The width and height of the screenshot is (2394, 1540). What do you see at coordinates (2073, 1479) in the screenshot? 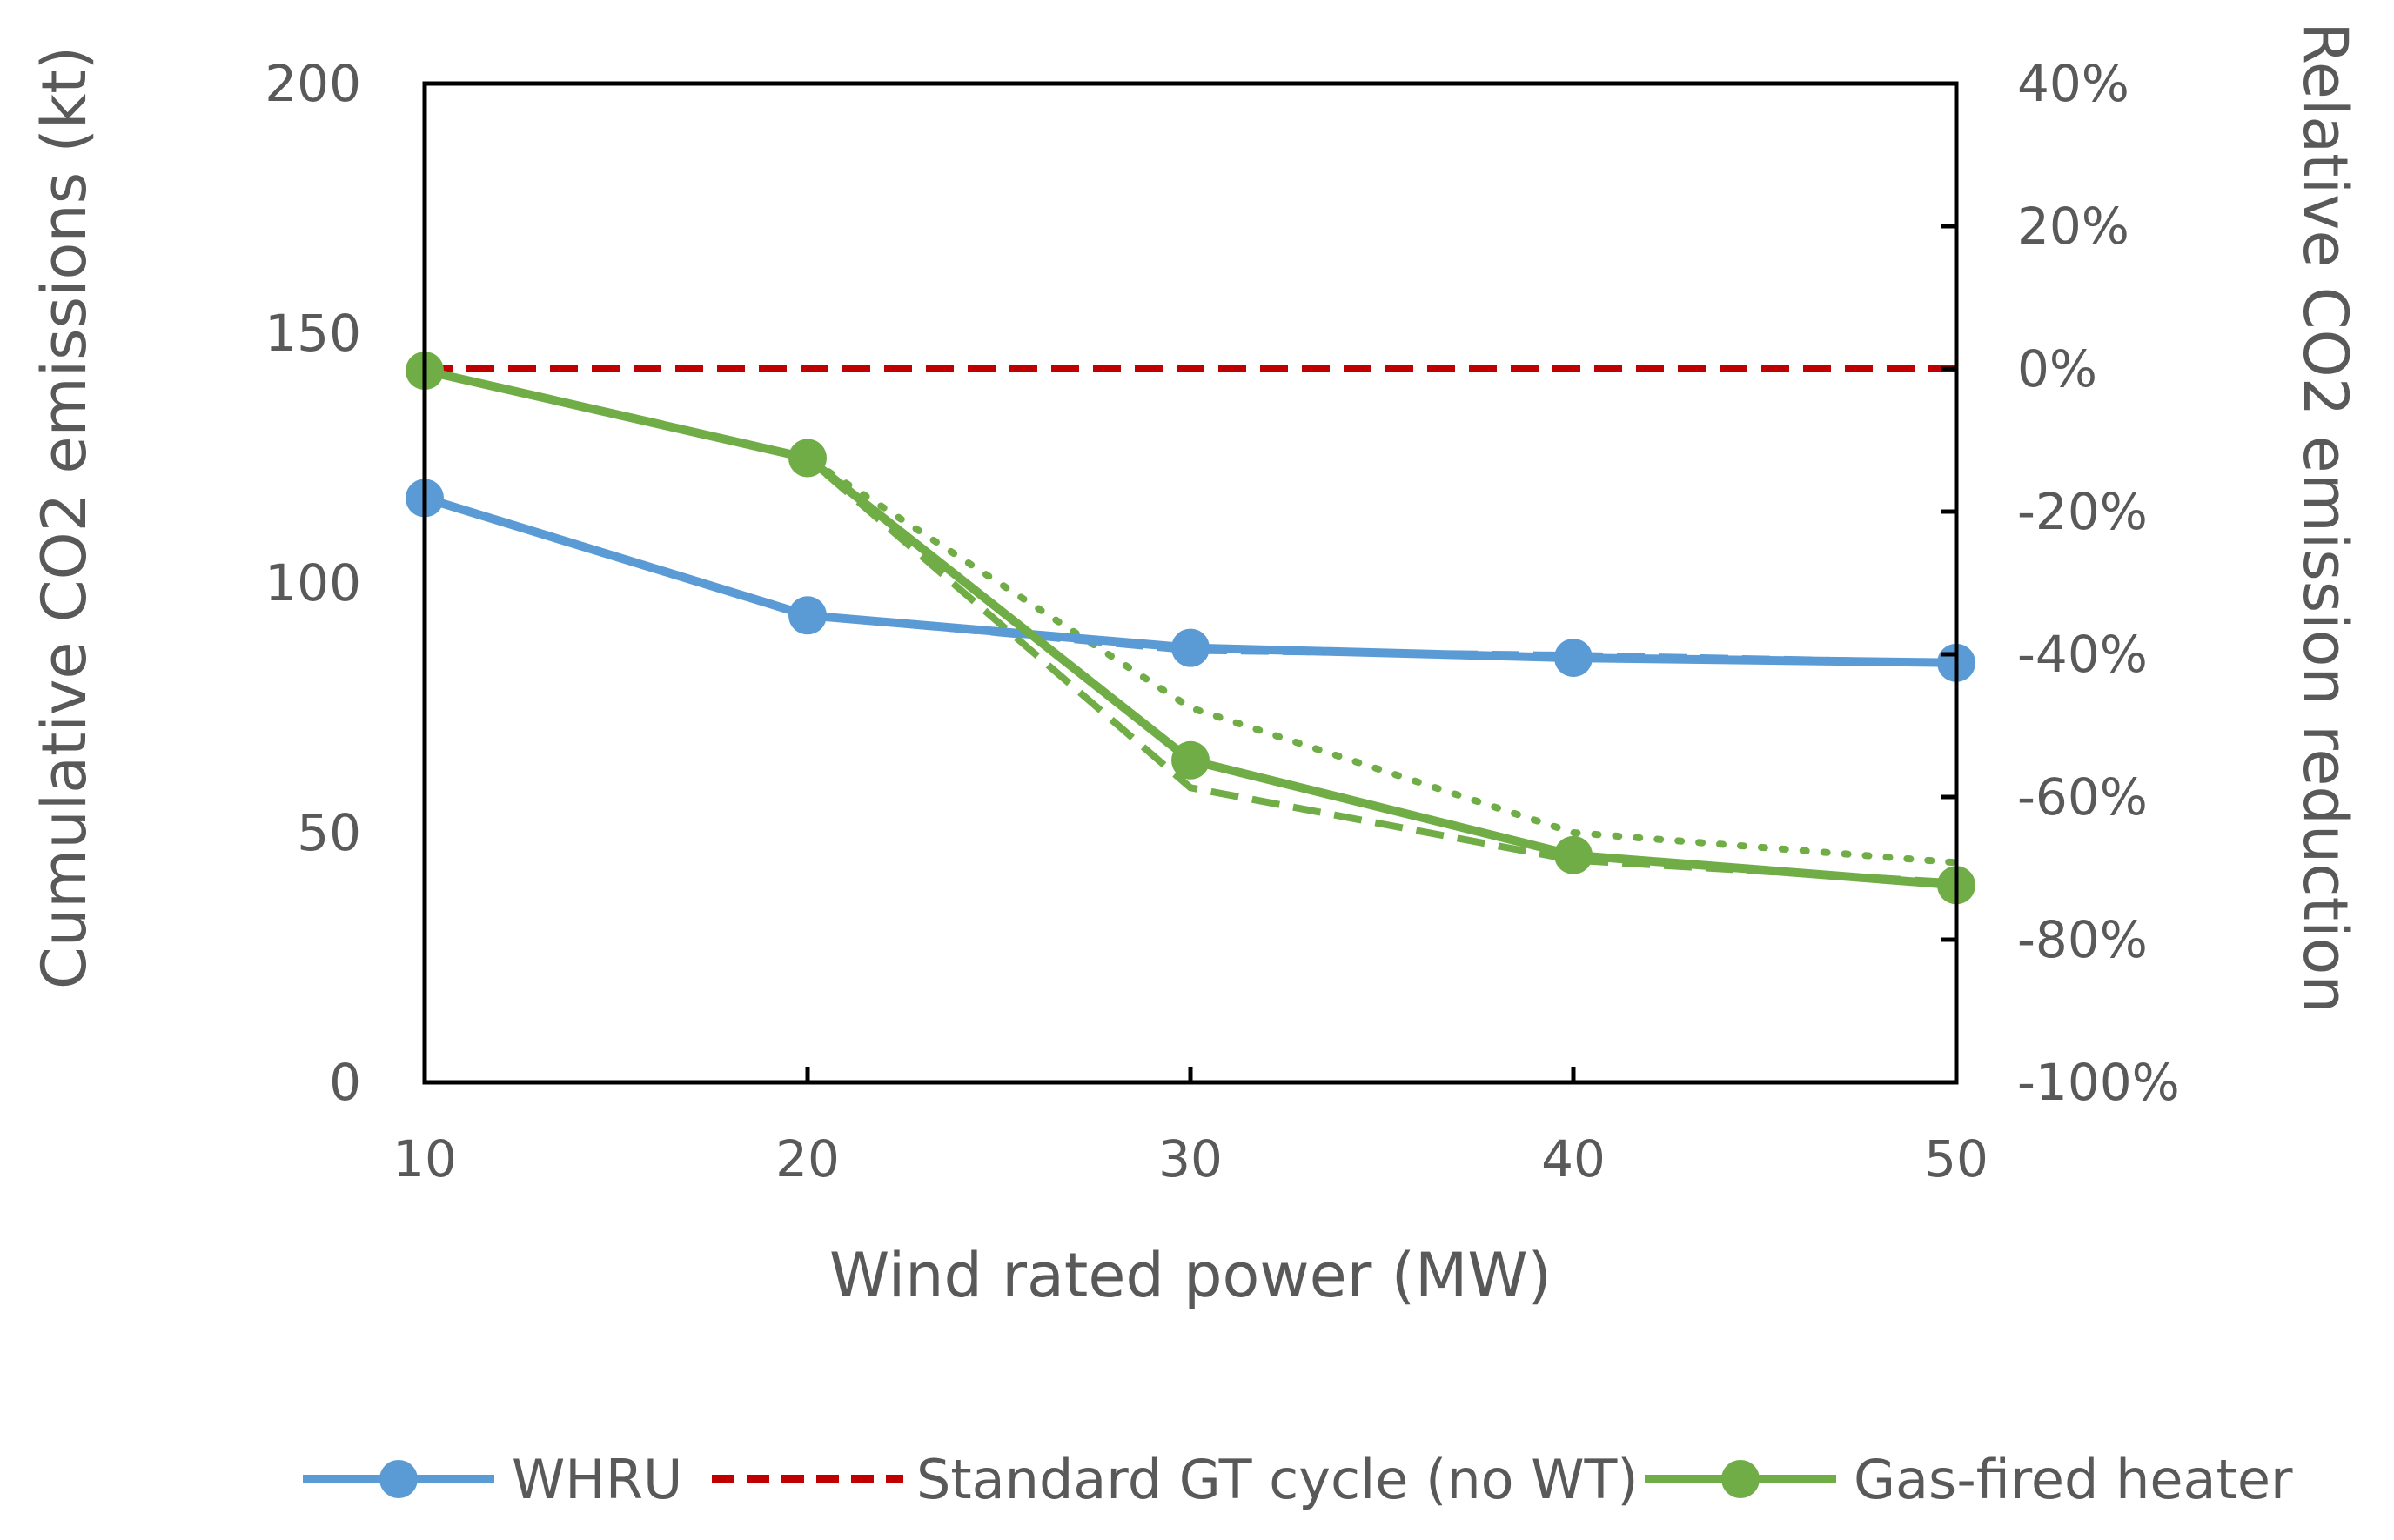
I see `legend-label-gas-fired-heater: Gas-fired heater` at bounding box center [2073, 1479].